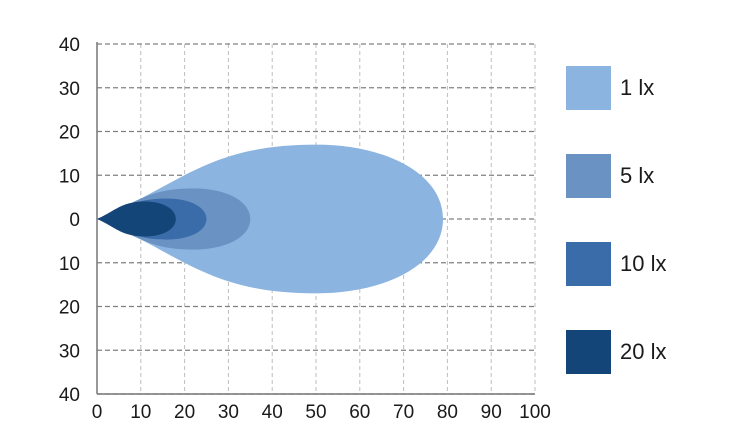 This screenshot has width=732, height=448. Describe the element at coordinates (535, 412) in the screenshot. I see `x-tick-label: 100` at that location.